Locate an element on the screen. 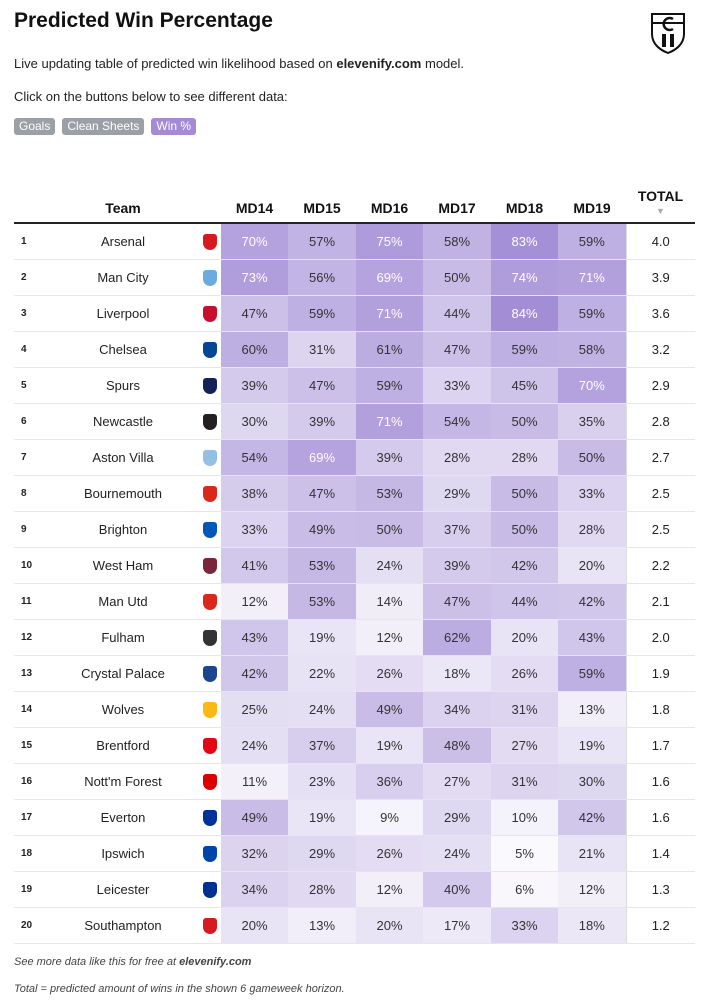  team-name-cell: Aston Villa is located at coordinates (123, 457).